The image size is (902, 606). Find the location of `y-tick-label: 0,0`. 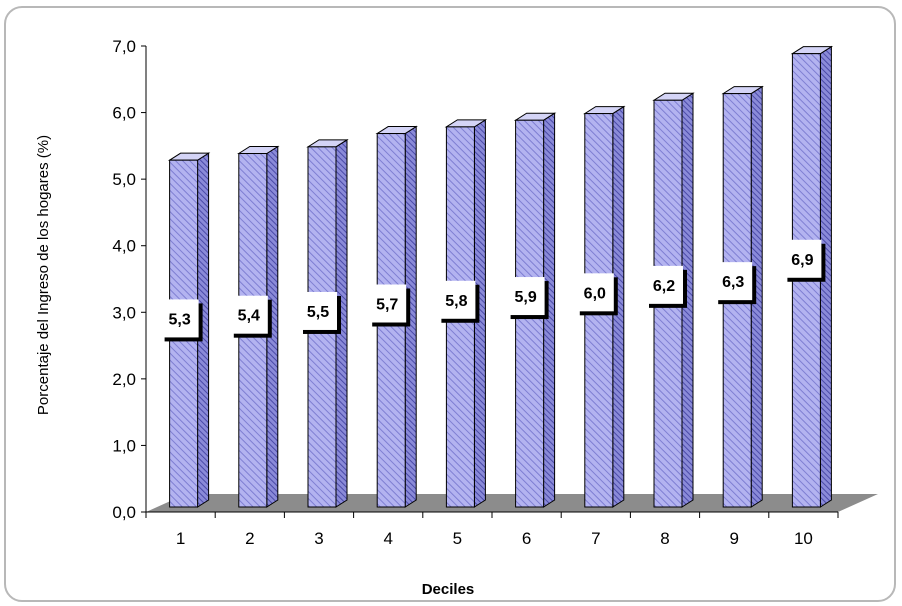

y-tick-label: 0,0 is located at coordinates (124, 512).